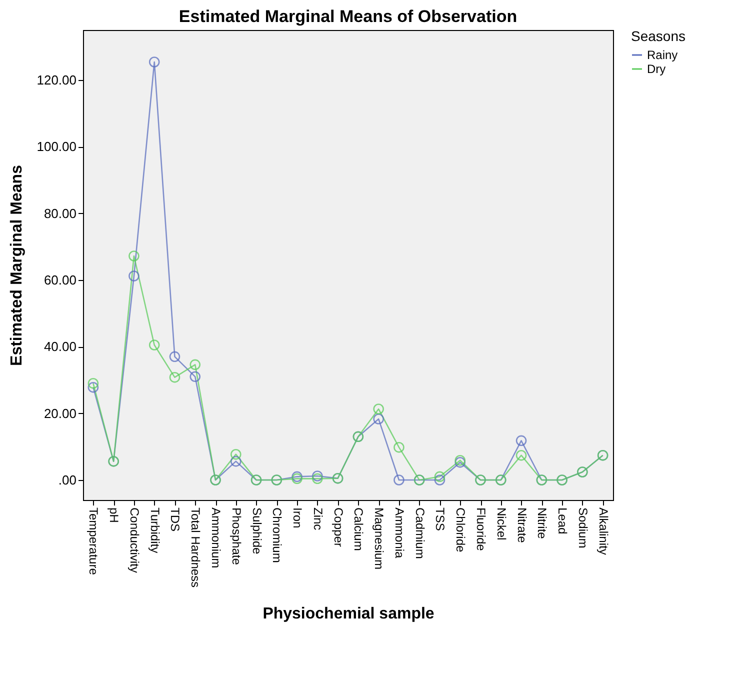  Describe the element at coordinates (56, 80) in the screenshot. I see `y-tick-label: 120.00` at that location.